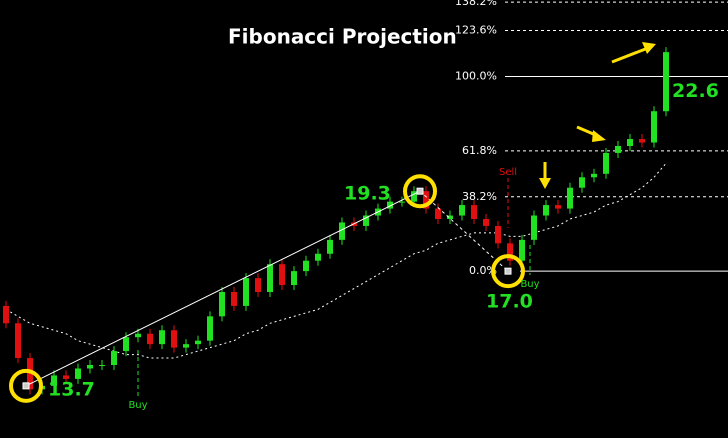 The height and width of the screenshot is (438, 728). I want to click on fib-label: 61.8%, so click(479, 150).